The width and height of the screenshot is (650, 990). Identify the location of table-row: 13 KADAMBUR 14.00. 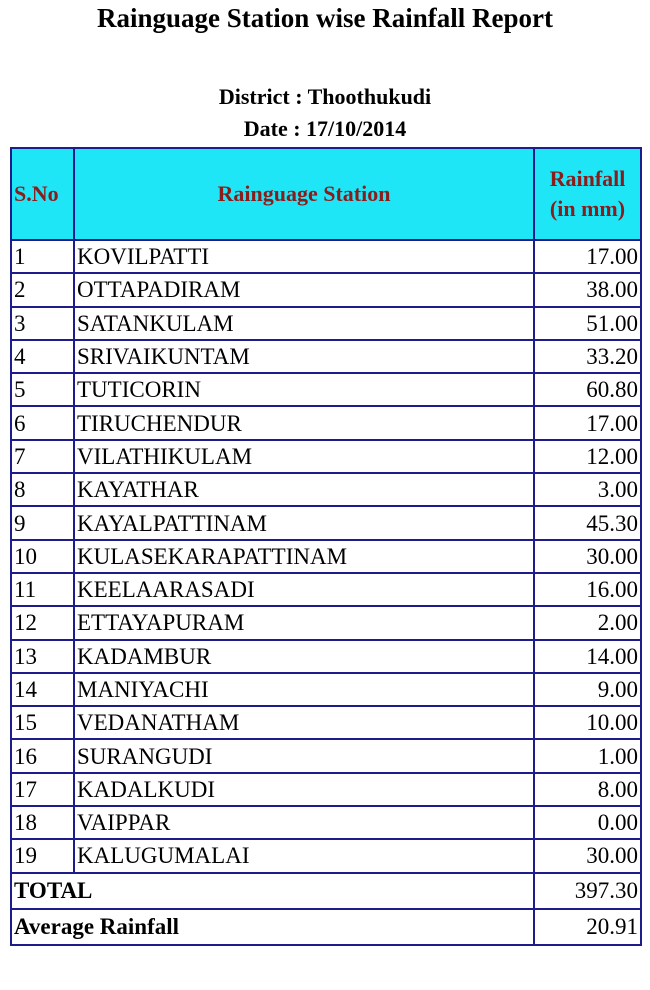
(326, 656).